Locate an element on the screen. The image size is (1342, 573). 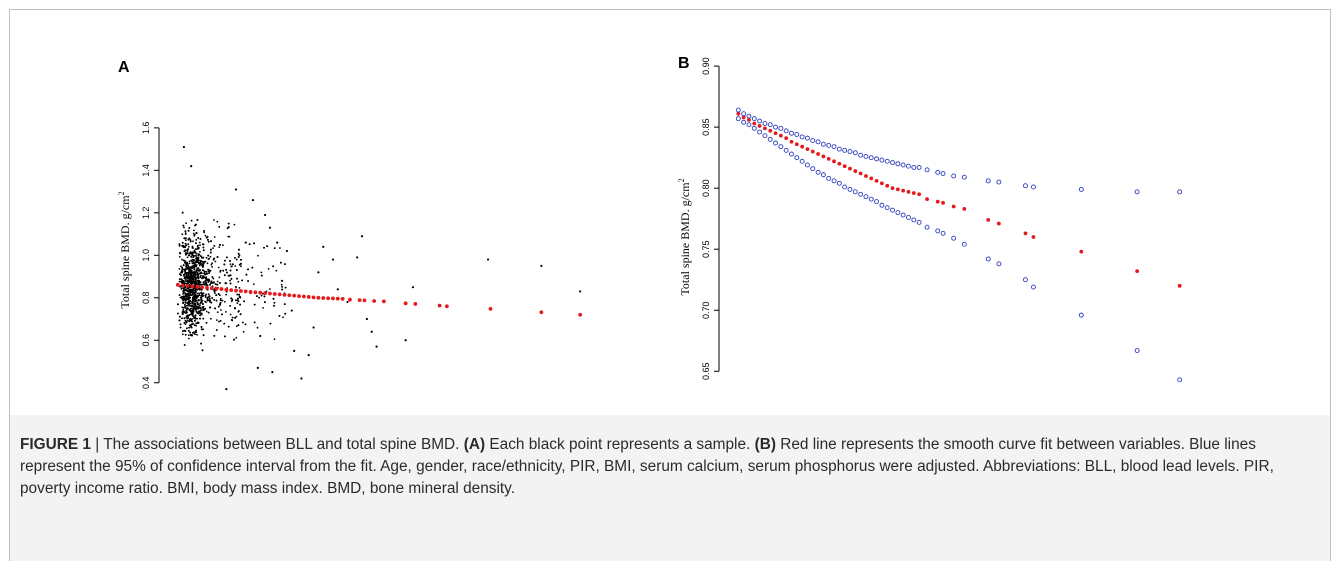
y-tick-label: 0.70 is located at coordinates (706, 310).